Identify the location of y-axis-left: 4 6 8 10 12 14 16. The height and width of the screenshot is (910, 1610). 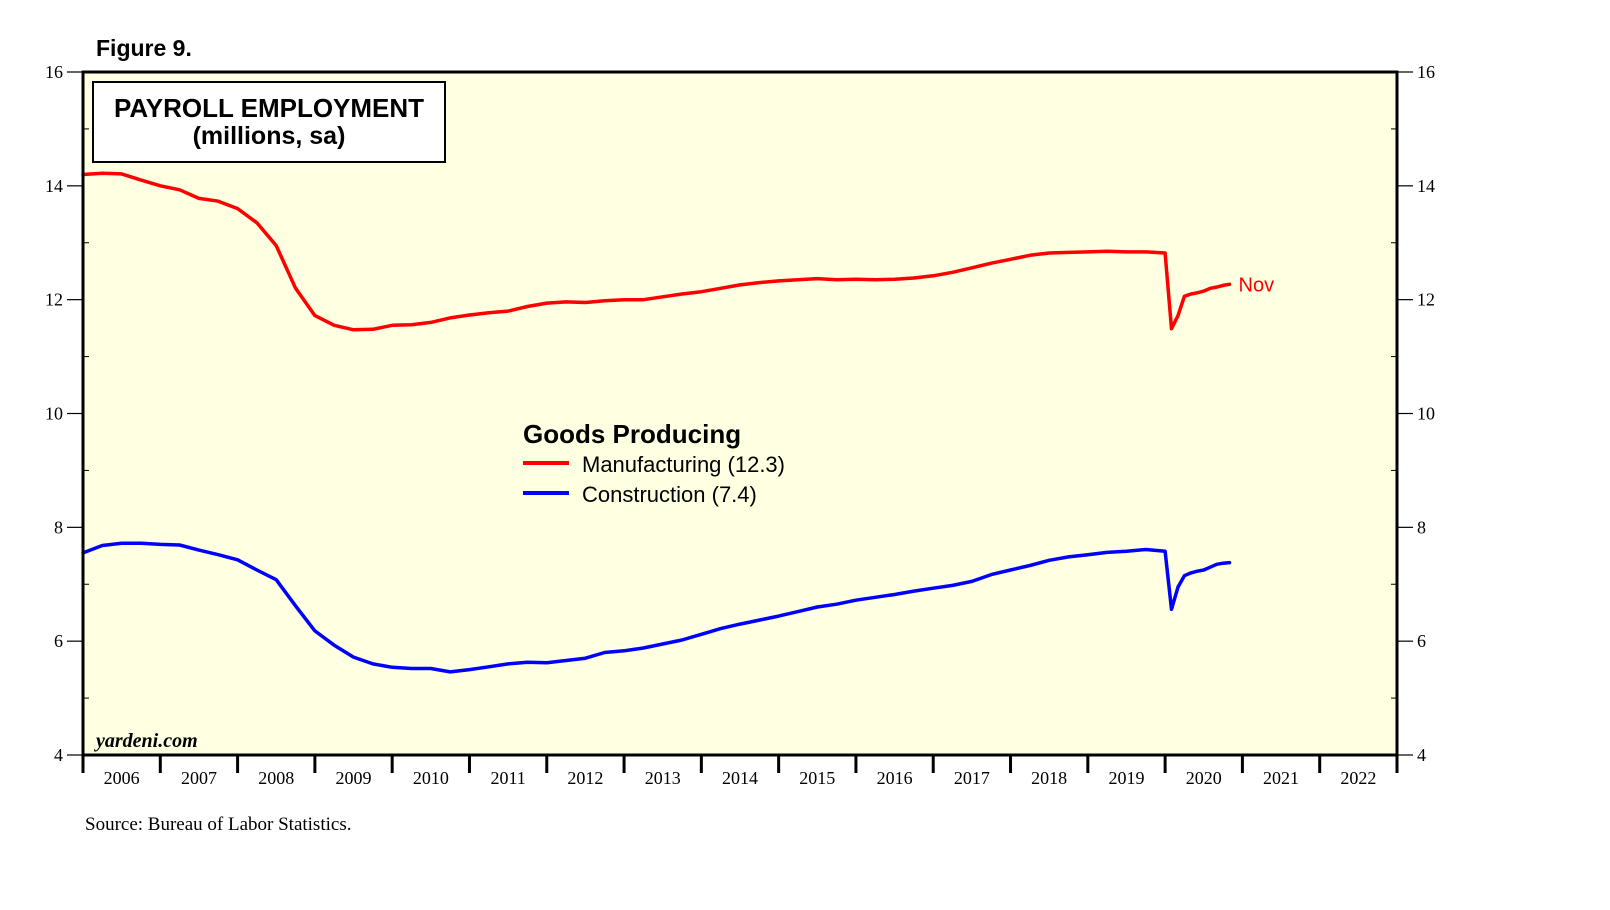
(67, 413).